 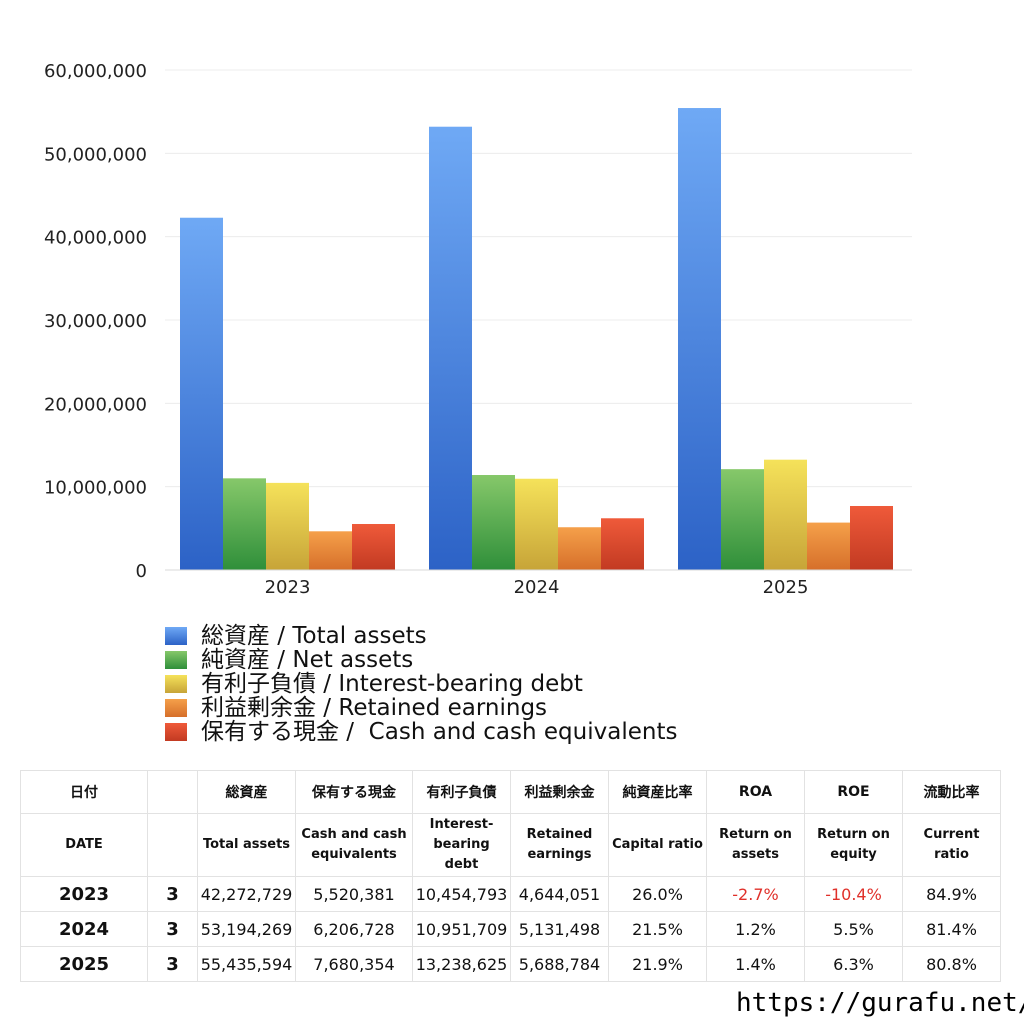 What do you see at coordinates (755, 792) in the screenshot?
I see `column-header: ROA` at bounding box center [755, 792].